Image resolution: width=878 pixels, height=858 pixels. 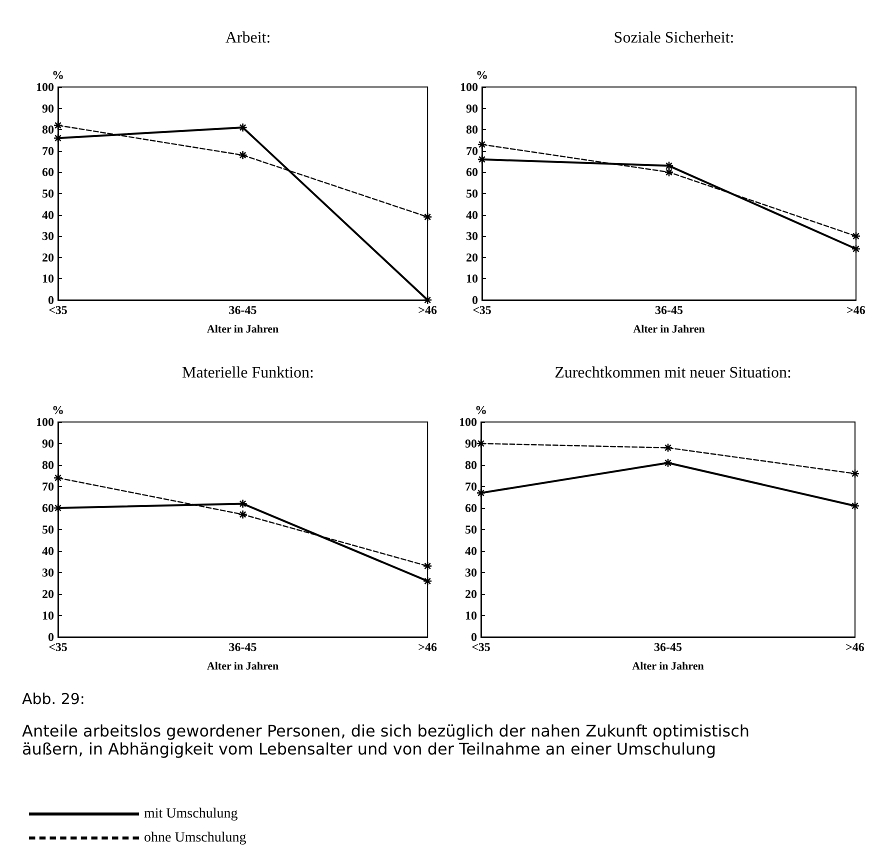 I want to click on legend-label: ohne Umschulung, so click(x=195, y=838).